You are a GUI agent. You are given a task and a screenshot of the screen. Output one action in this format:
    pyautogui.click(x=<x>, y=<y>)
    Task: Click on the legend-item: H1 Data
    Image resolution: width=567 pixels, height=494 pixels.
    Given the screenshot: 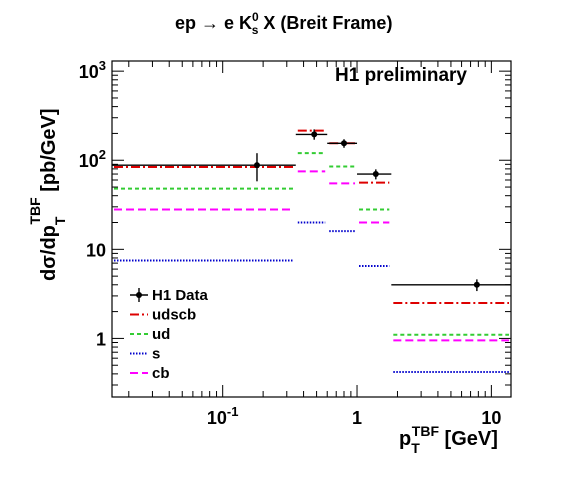 What is the action you would take?
    pyautogui.click(x=169, y=295)
    